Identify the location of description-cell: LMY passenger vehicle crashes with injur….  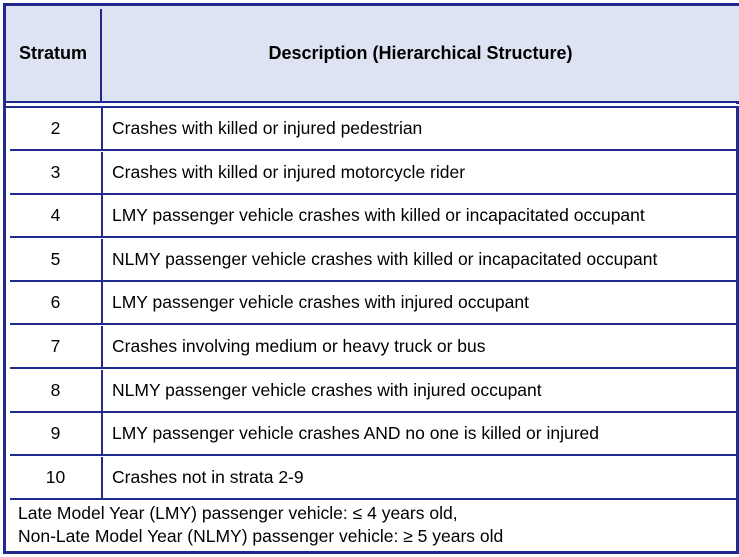
(320, 302).